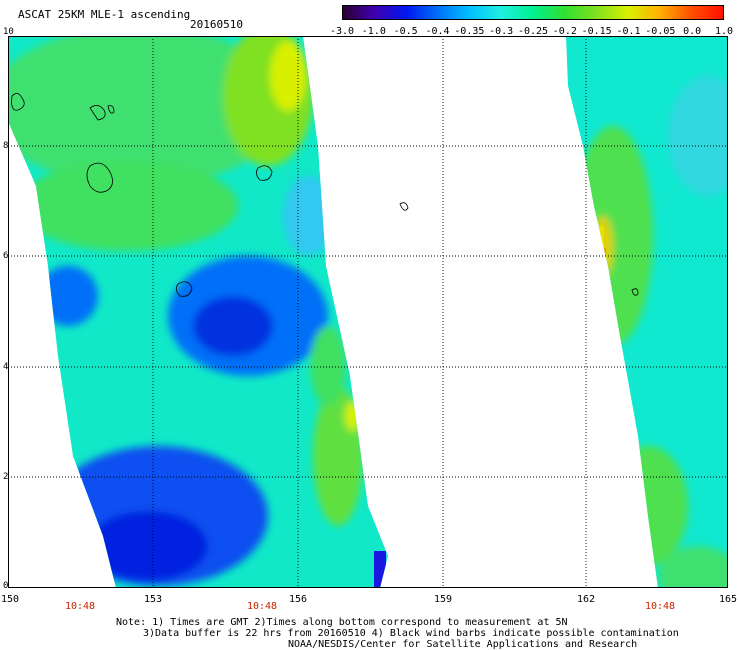 This screenshot has width=740, height=650. Describe the element at coordinates (298, 599) in the screenshot. I see `lon-label-156: 156` at that location.